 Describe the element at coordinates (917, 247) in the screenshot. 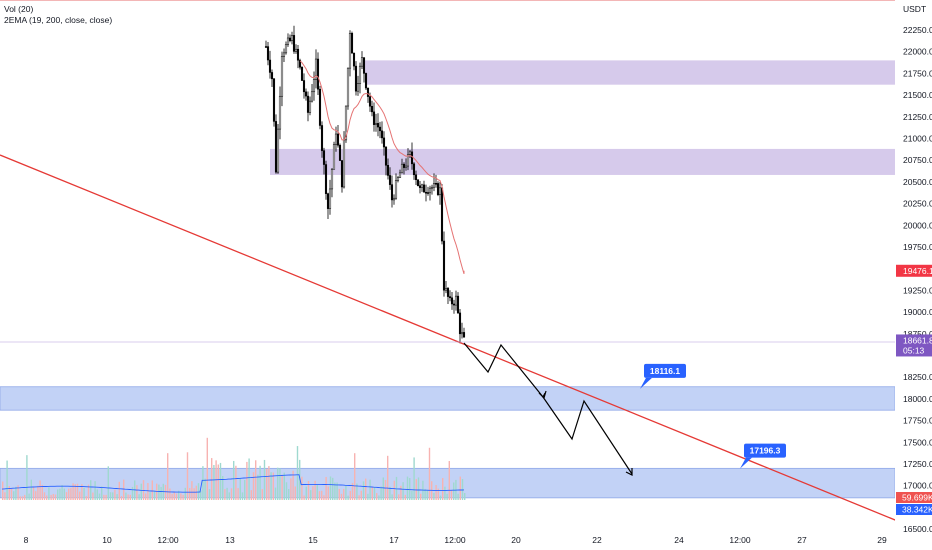

I see `price-tick: 19750.0` at that location.